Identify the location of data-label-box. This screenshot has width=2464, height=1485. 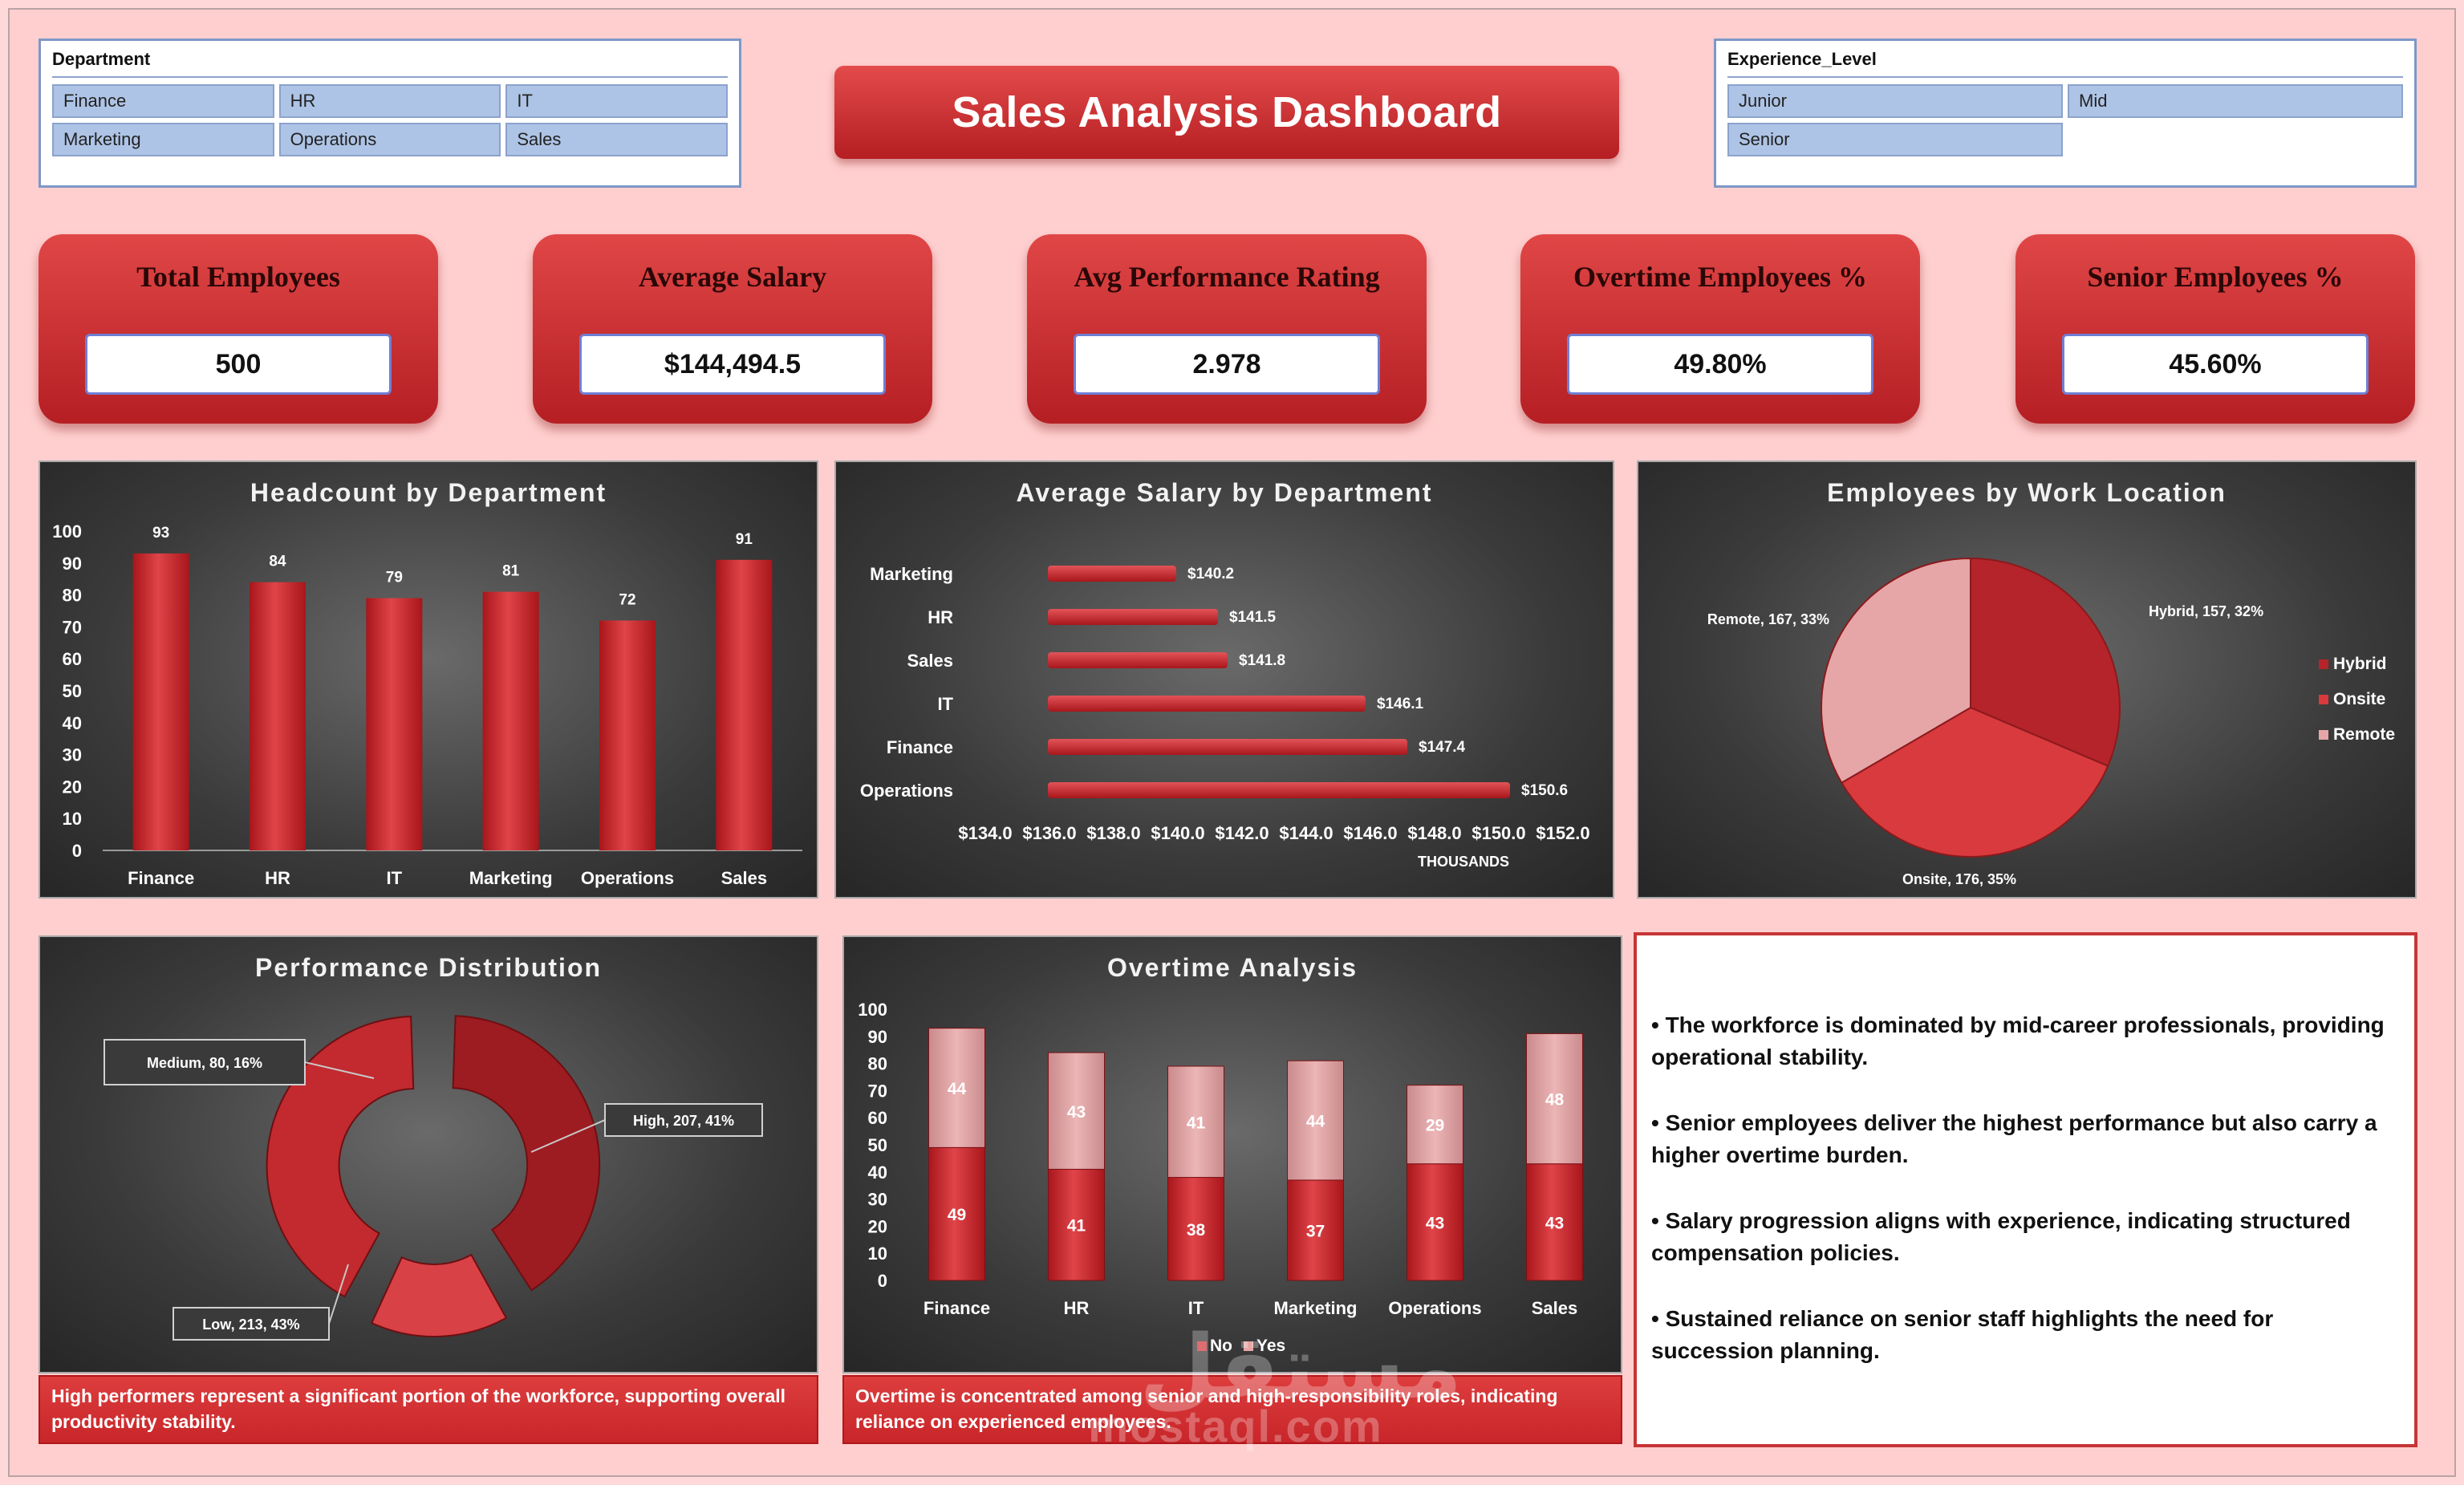
(683, 1120).